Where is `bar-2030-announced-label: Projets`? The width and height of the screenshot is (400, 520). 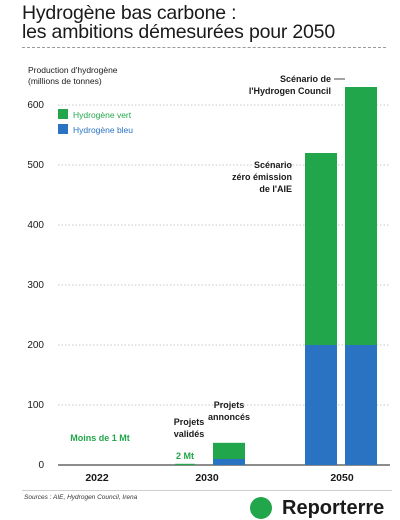 bar-2030-announced-label: Projets is located at coordinates (229, 405).